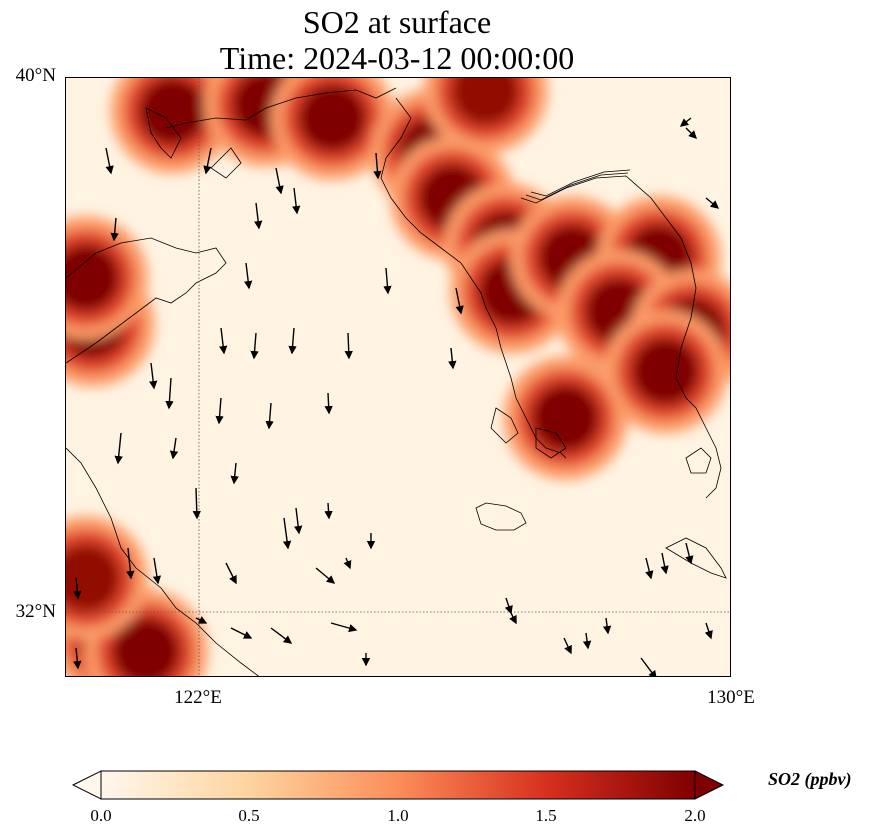 The height and width of the screenshot is (836, 875). What do you see at coordinates (198, 697) in the screenshot?
I see `lon-tick-label: 122°E` at bounding box center [198, 697].